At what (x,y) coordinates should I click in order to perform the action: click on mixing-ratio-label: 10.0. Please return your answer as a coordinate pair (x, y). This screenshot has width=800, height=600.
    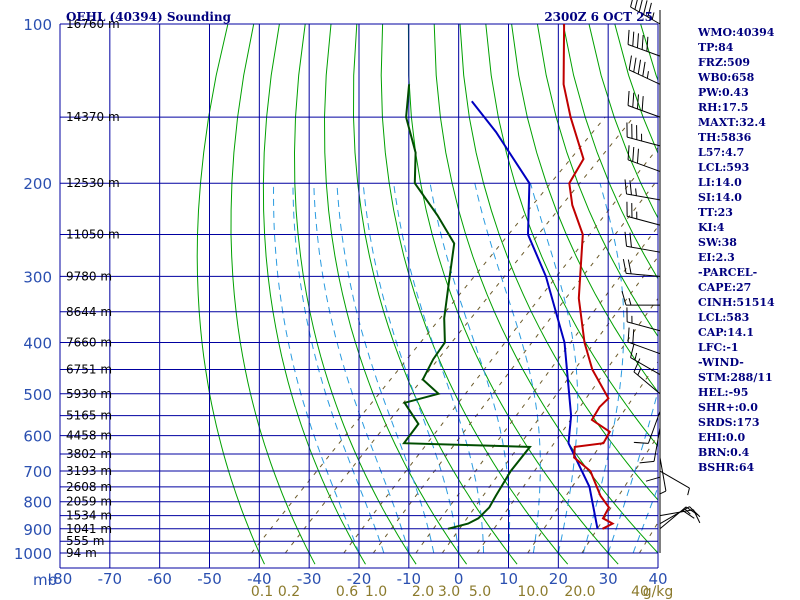
    Looking at the image, I should click on (532, 592).